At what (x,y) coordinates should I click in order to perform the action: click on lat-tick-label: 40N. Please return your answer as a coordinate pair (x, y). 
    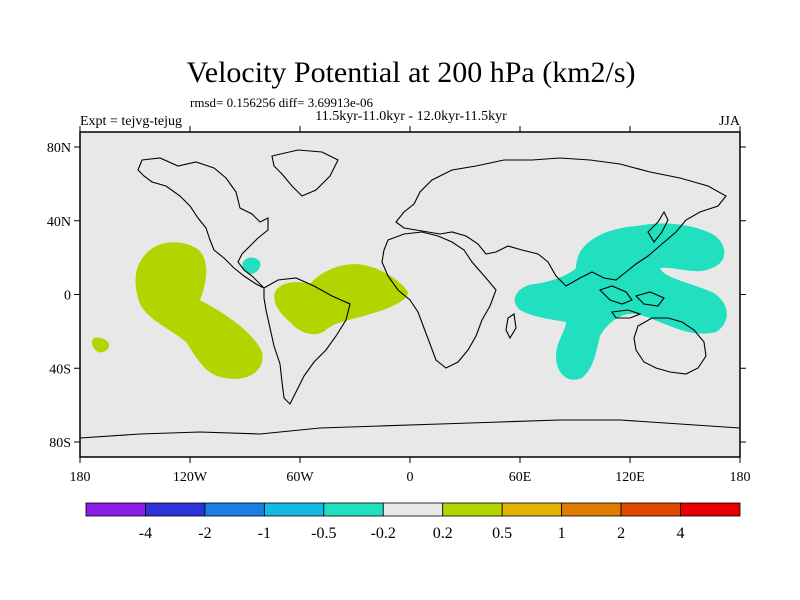
    Looking at the image, I should click on (59, 222).